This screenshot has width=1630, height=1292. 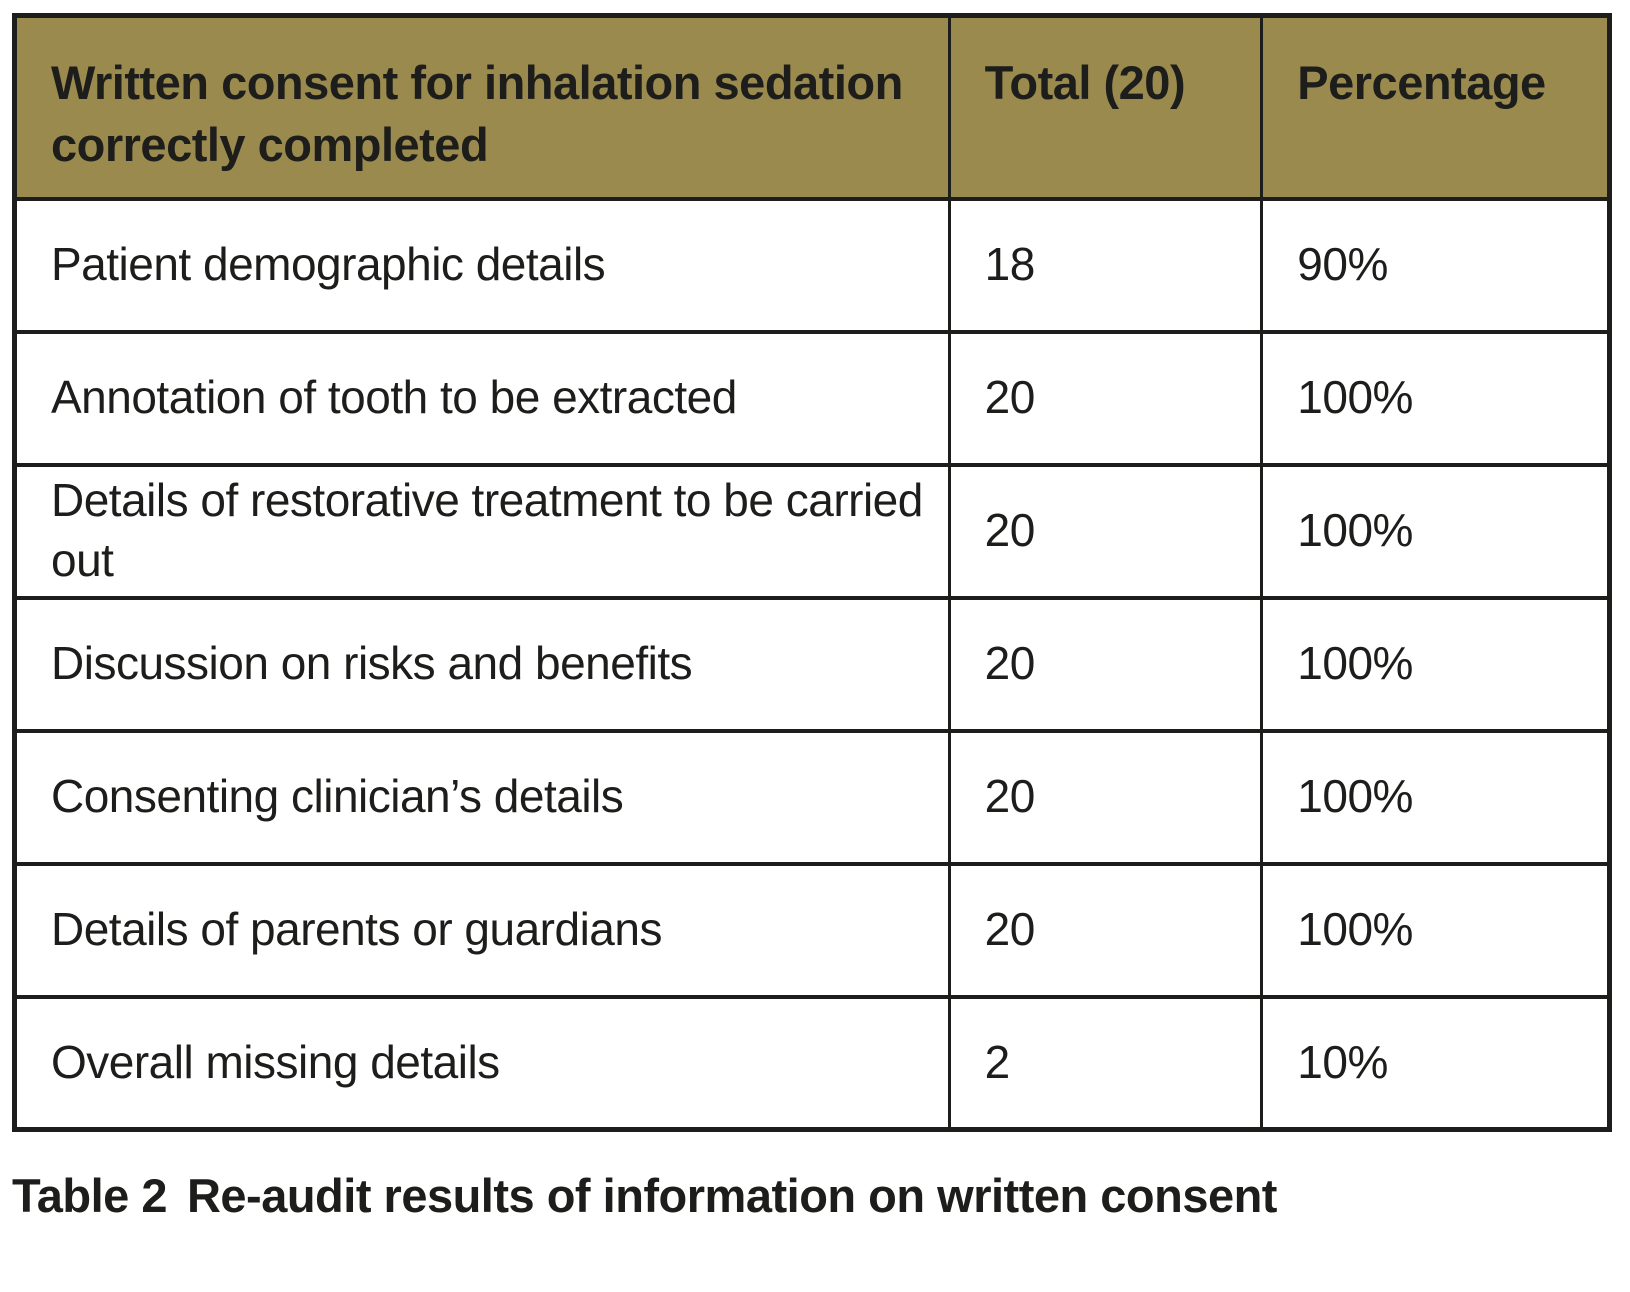 I want to click on table-row: Overall missing details 2 10%, so click(x=812, y=1063).